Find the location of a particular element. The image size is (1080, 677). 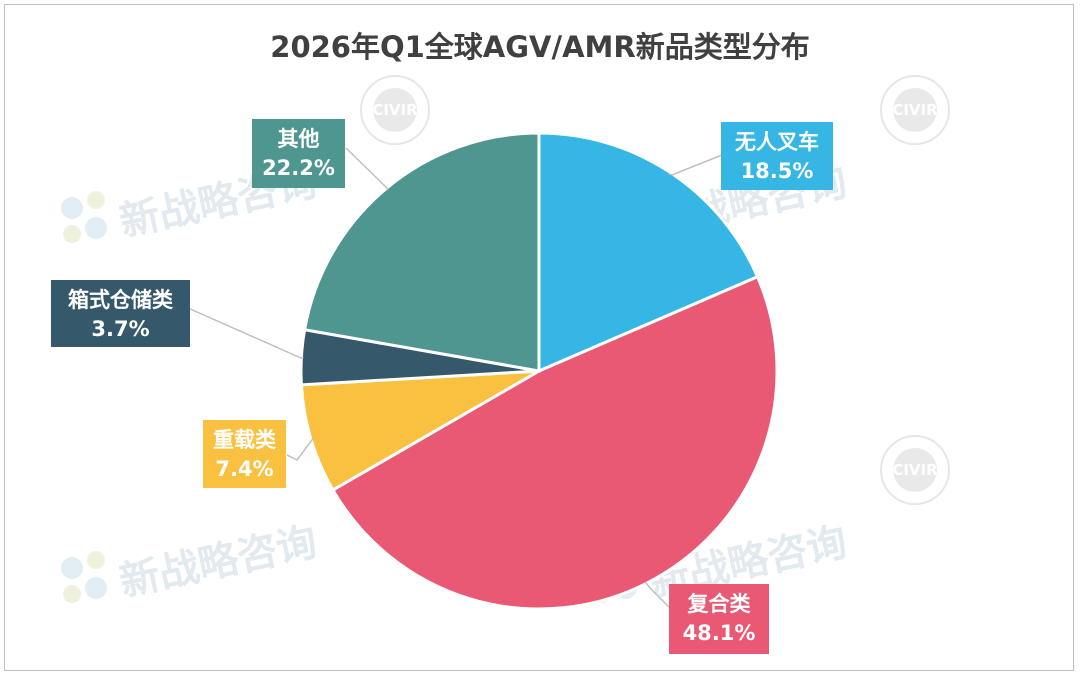

data-label-3: 重载类 7.4% is located at coordinates (244, 454).